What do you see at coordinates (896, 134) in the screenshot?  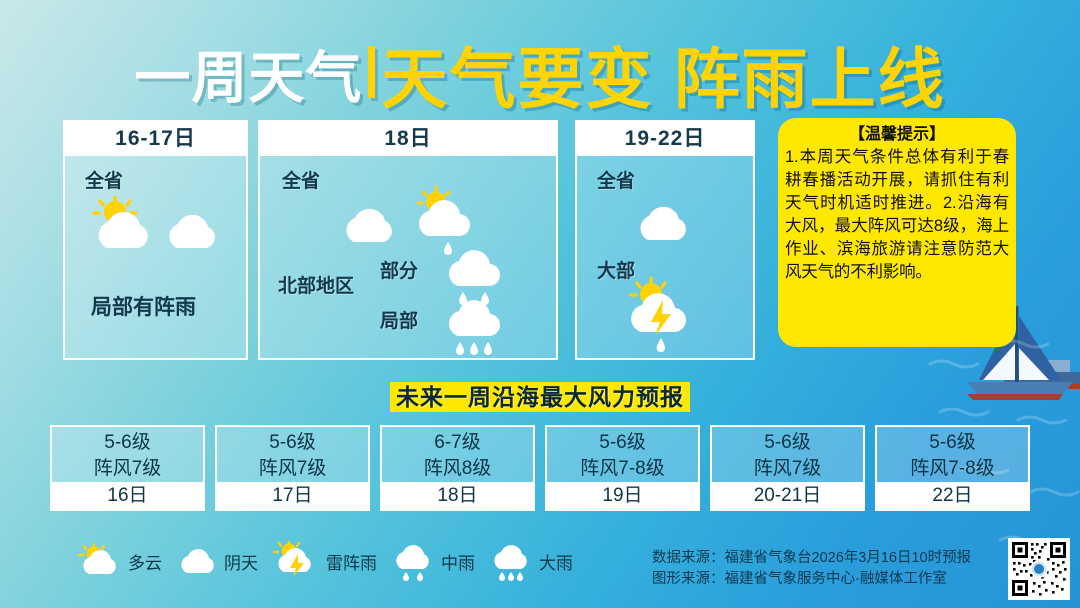 I see `tips-title: 【温馨提示】` at bounding box center [896, 134].